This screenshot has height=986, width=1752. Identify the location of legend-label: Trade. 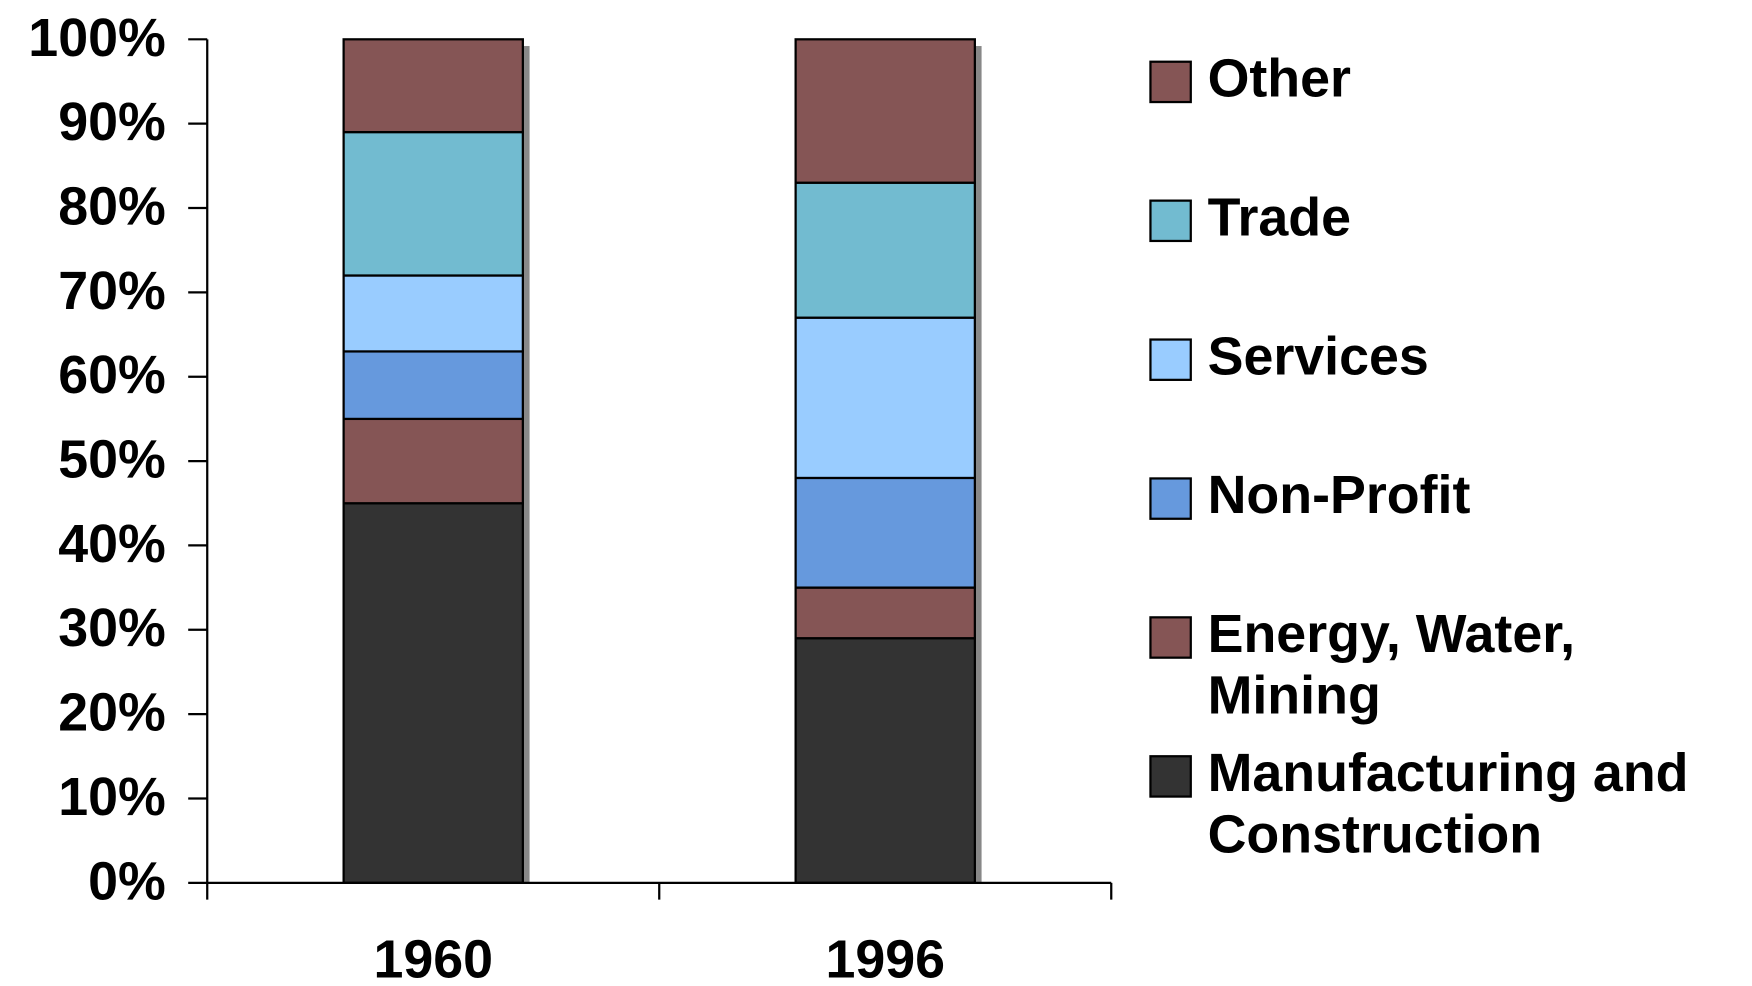
(1279, 218).